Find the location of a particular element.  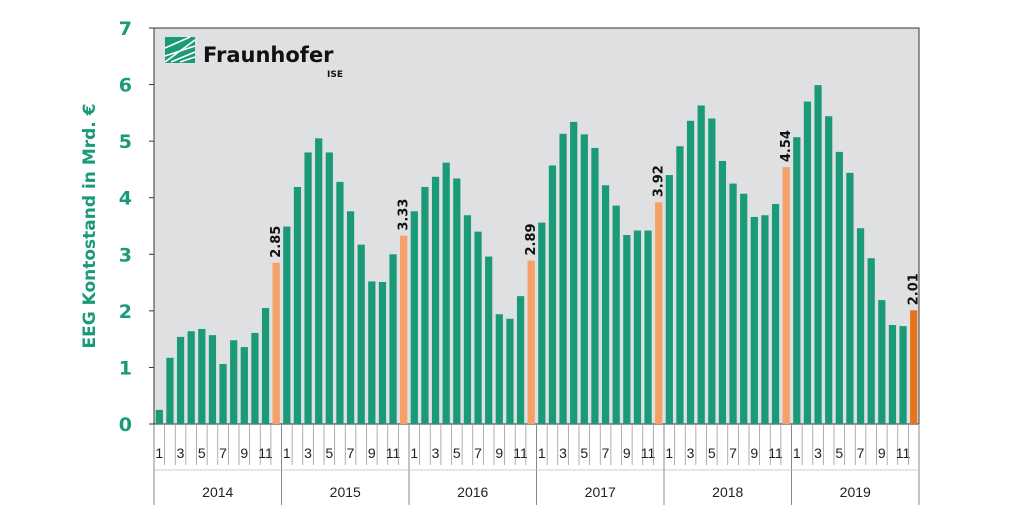

data-label-2016: 2.89 is located at coordinates (531, 239).